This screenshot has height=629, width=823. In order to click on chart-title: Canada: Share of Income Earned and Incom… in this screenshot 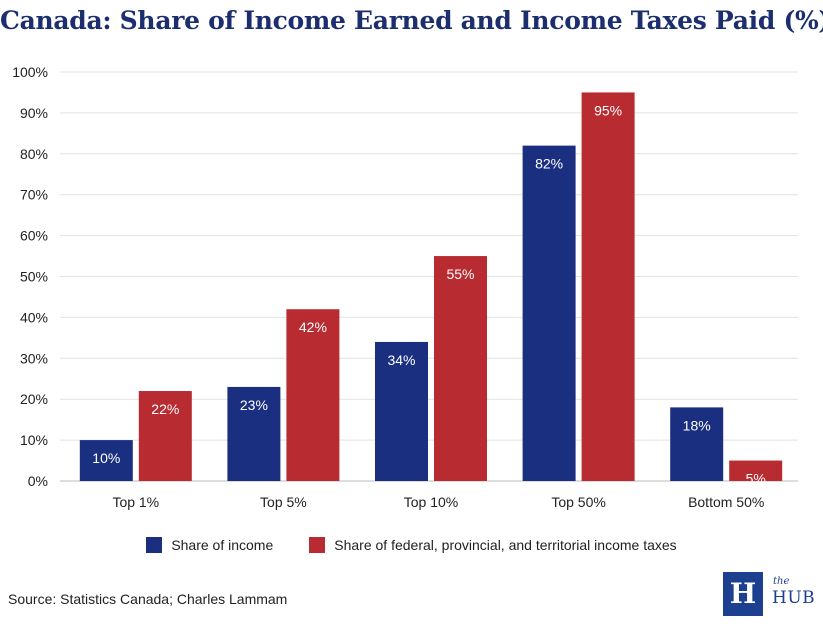, I will do `click(411, 20)`.